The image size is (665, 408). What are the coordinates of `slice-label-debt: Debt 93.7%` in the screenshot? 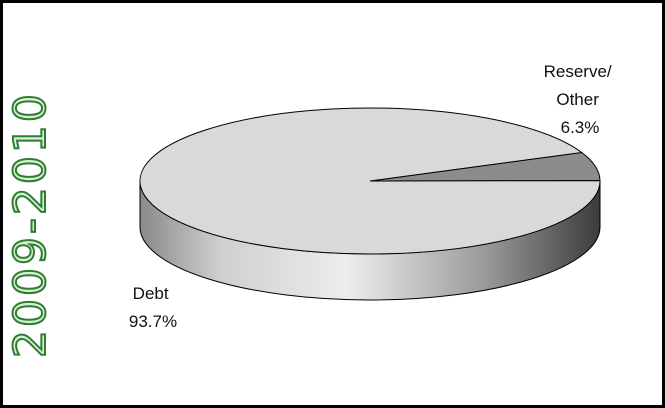 It's located at (153, 307).